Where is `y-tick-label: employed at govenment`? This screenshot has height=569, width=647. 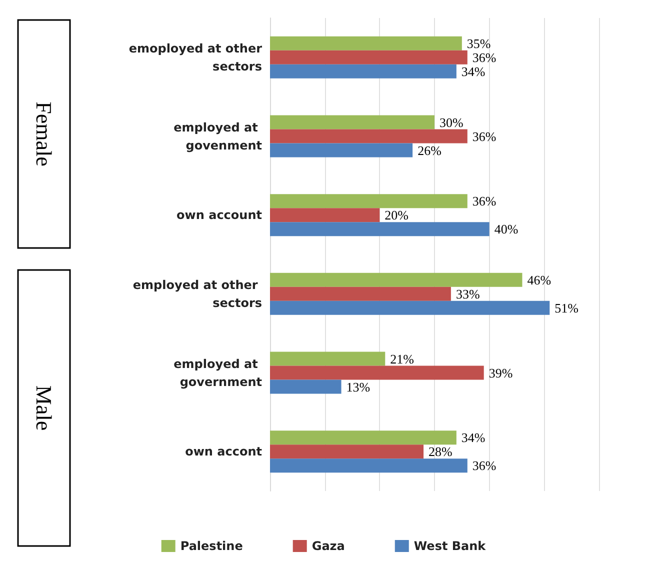 y-tick-label: employed at govenment is located at coordinates (218, 136).